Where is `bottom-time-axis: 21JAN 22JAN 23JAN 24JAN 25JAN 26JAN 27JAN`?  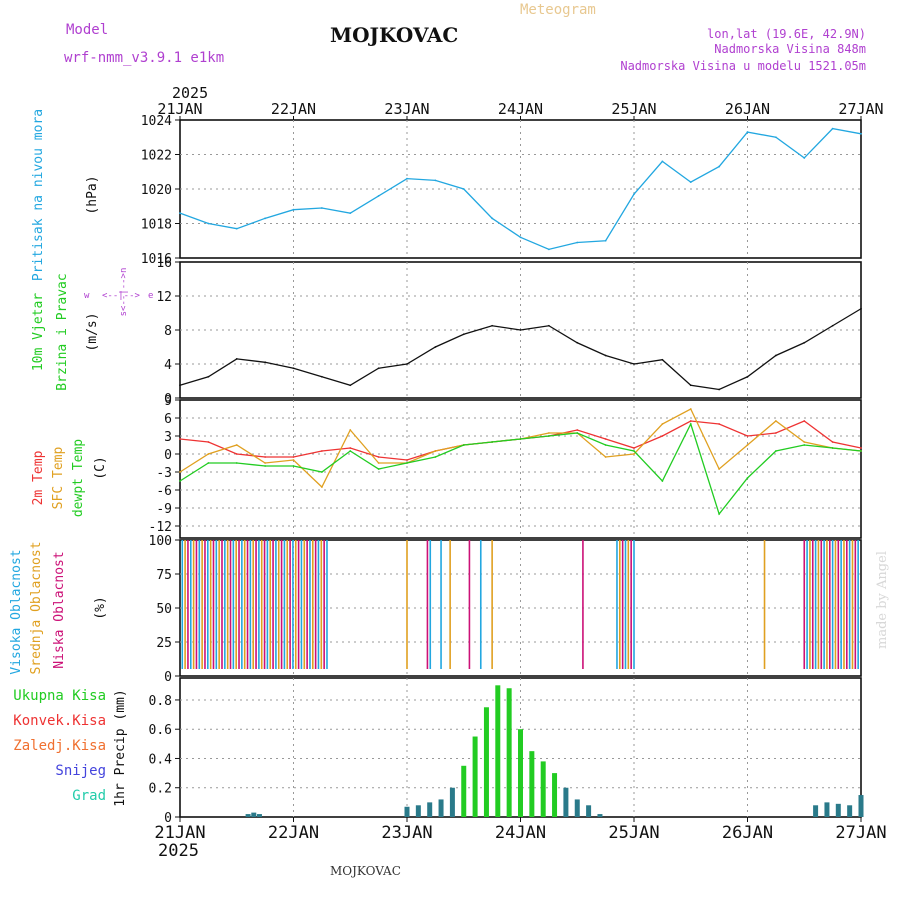
bottom-time-axis: 21JAN 22JAN 23JAN 24JAN 25JAN 26JAN 27JAN is located at coordinates (520, 830).